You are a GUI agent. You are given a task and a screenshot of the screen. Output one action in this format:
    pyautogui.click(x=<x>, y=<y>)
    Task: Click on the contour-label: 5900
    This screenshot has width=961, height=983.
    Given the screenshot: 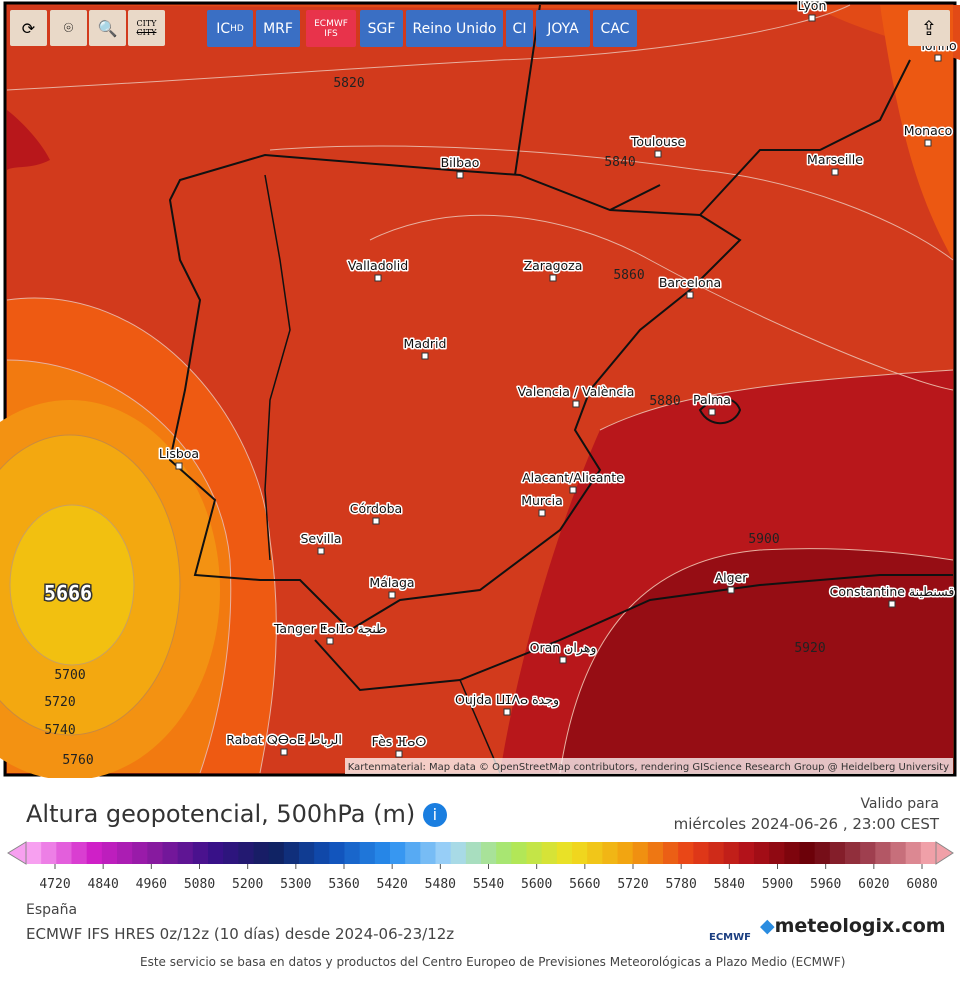 What is the action you would take?
    pyautogui.click(x=763, y=539)
    